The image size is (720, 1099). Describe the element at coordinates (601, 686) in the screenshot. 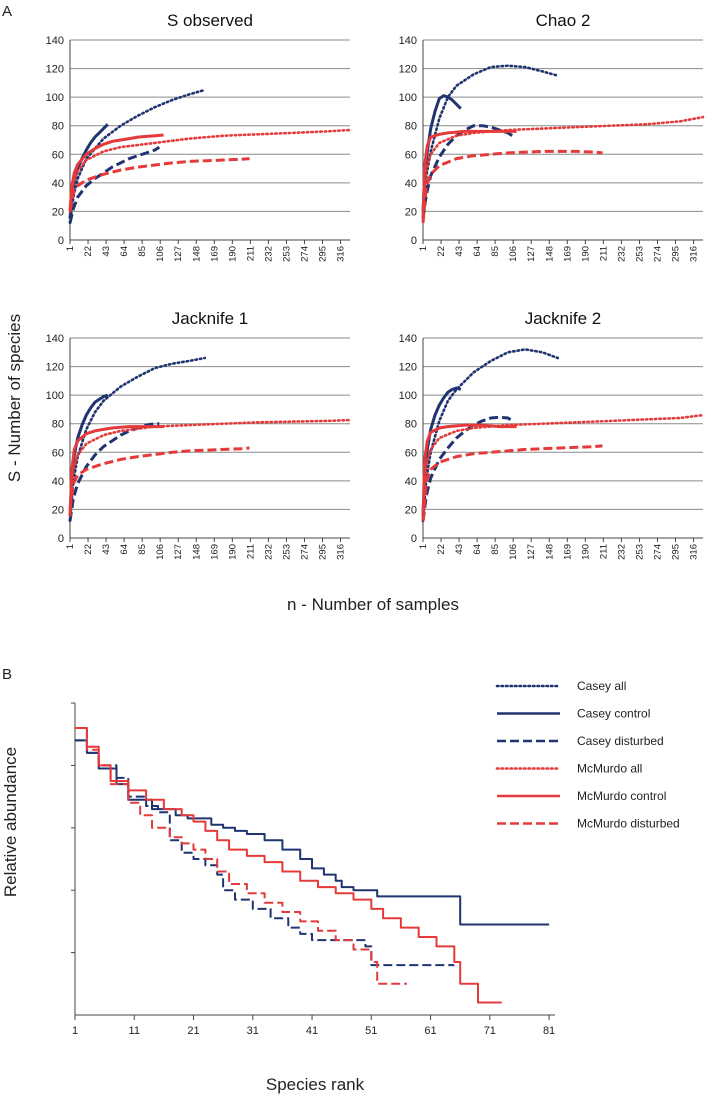

I see `legend-item: Casey all` at that location.